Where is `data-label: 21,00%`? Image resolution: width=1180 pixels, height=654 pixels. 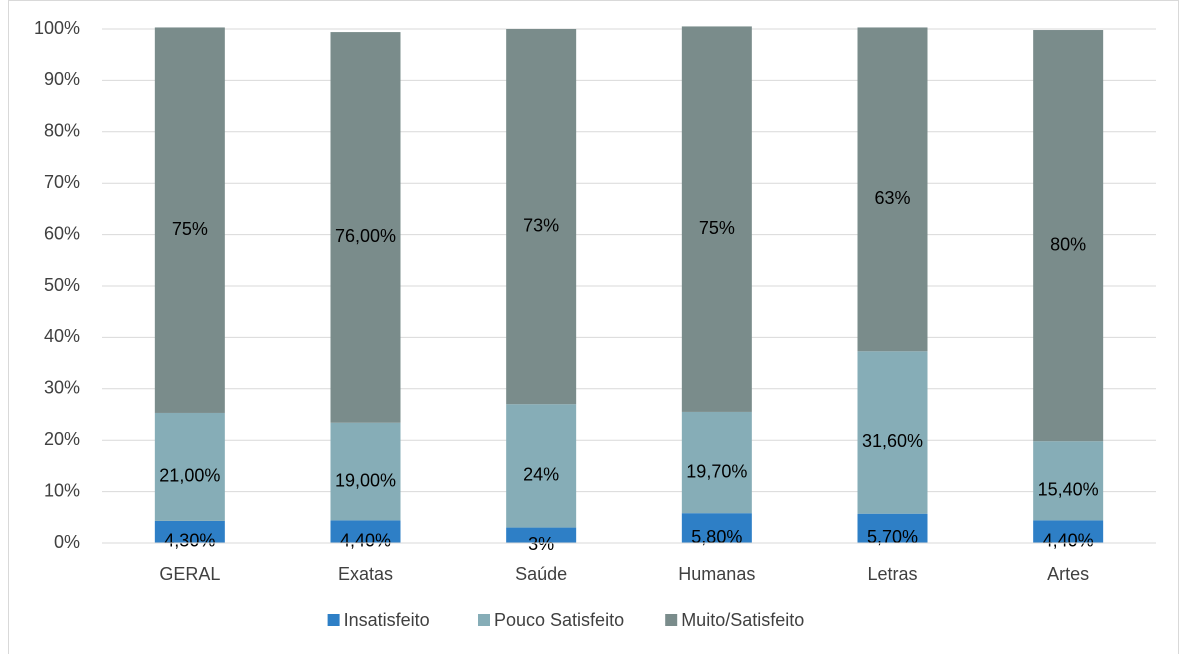
data-label: 21,00% is located at coordinates (189, 476).